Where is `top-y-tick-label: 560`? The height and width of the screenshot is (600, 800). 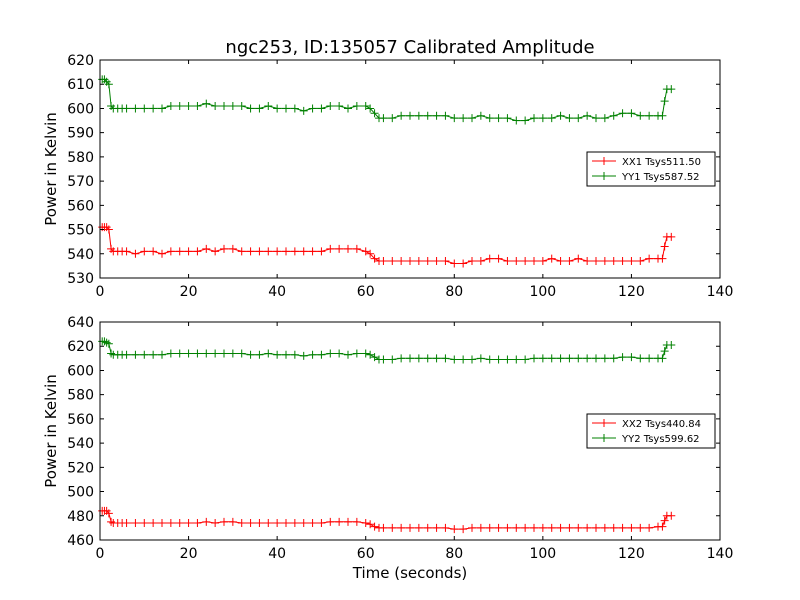
top-y-tick-label: 560 is located at coordinates (80, 206).